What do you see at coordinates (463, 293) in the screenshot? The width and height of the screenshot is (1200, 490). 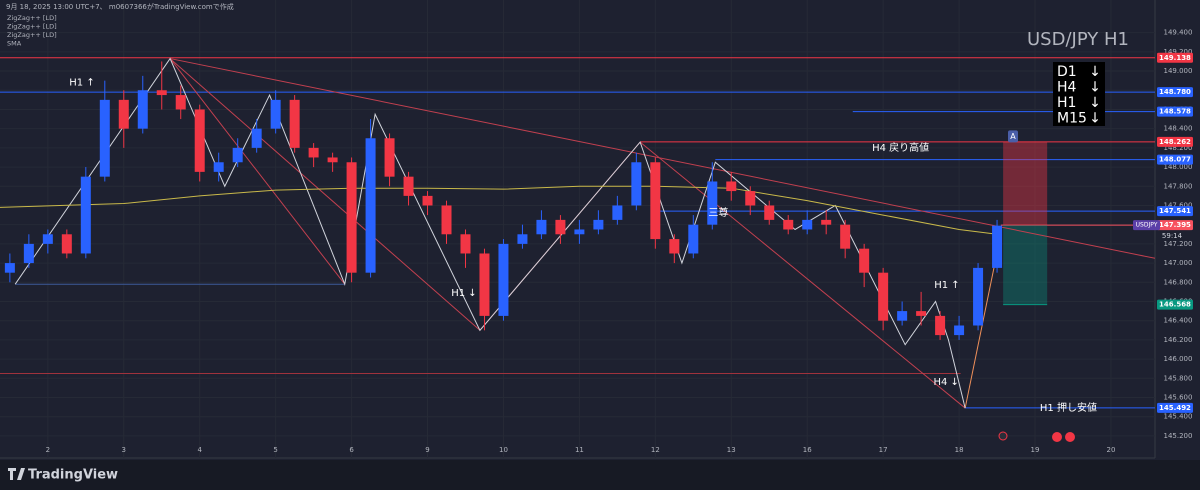 I see `annotation: H1 ↓` at bounding box center [463, 293].